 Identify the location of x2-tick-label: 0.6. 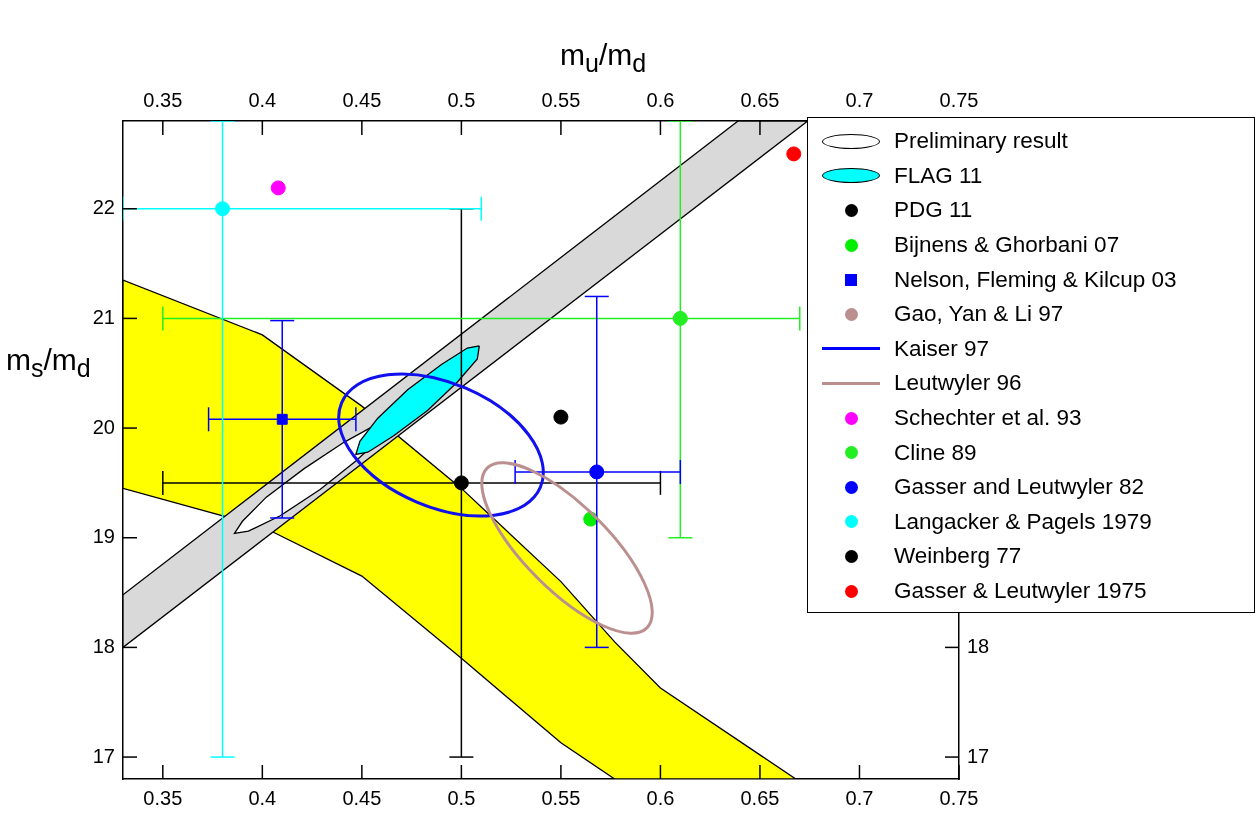
(660, 99).